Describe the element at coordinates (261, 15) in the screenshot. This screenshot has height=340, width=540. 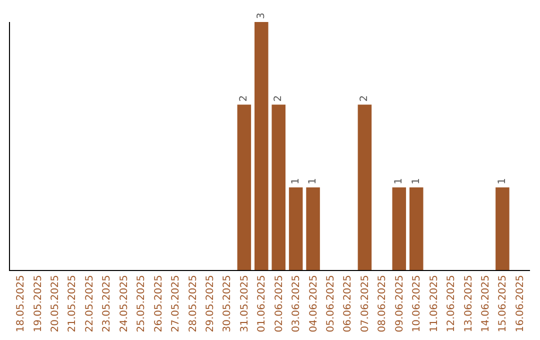
I see `data-label: 3` at that location.